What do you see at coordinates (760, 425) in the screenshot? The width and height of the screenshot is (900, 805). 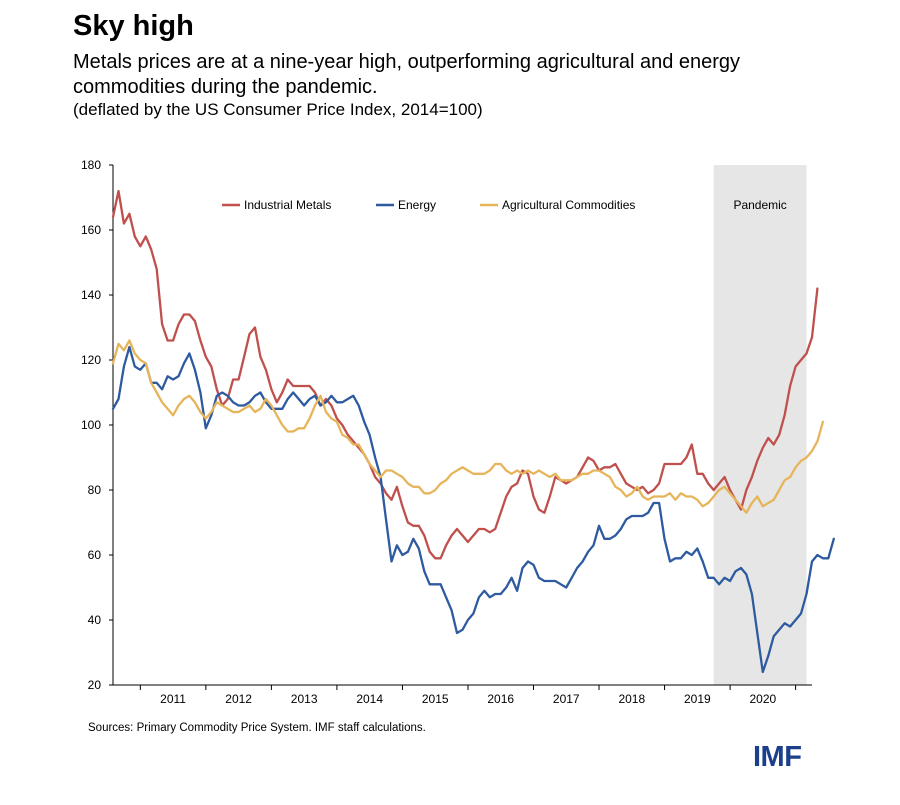 I see `pandemic-shading` at bounding box center [760, 425].